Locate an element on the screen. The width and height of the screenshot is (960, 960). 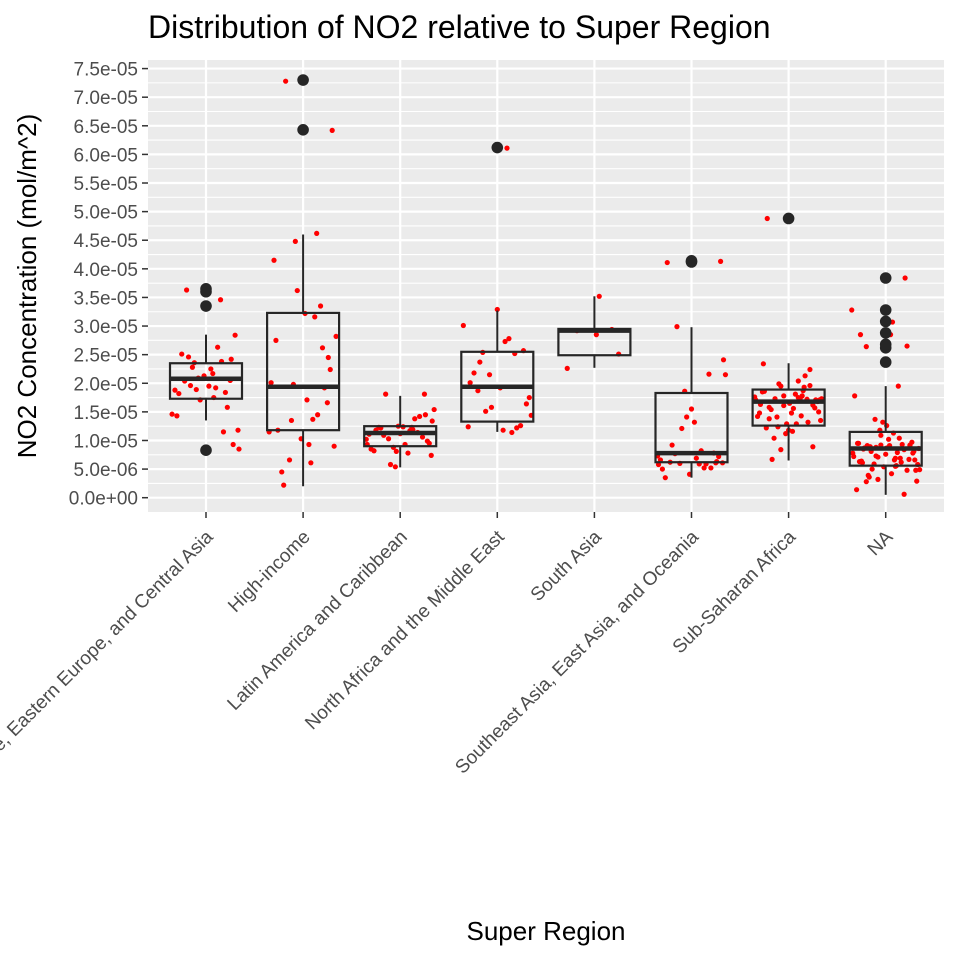
x-tick-label: North Africa and the Middle East is located at coordinates (405, 630).